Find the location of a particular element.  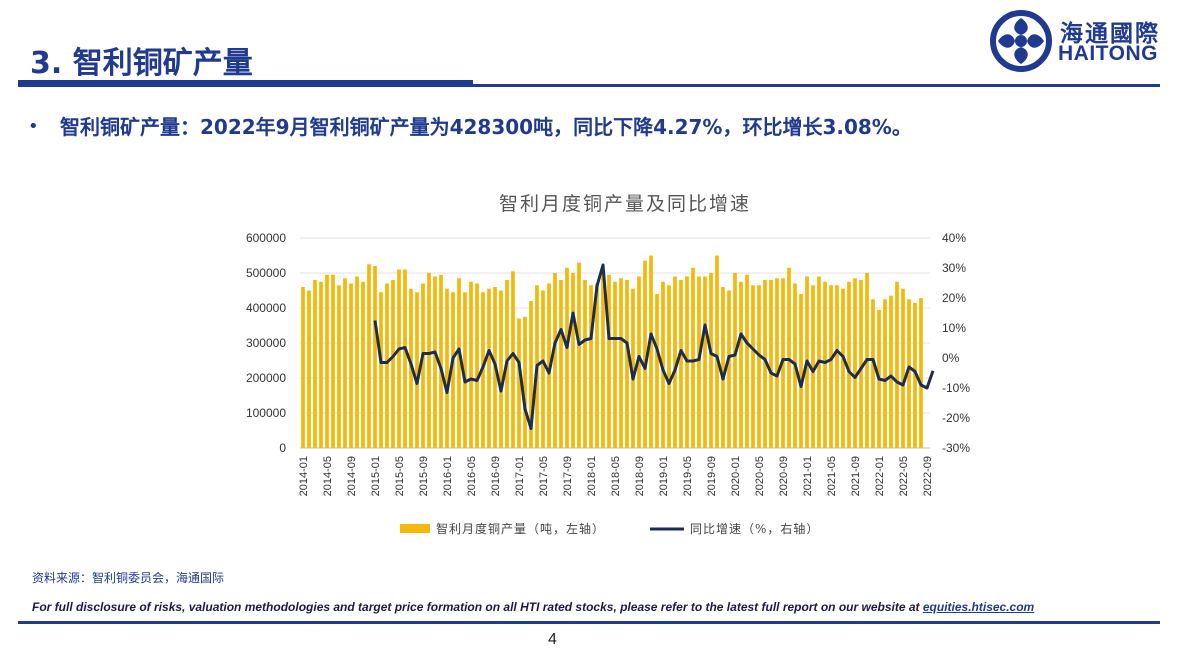

y-left-tick-label: 200000 is located at coordinates (266, 378).